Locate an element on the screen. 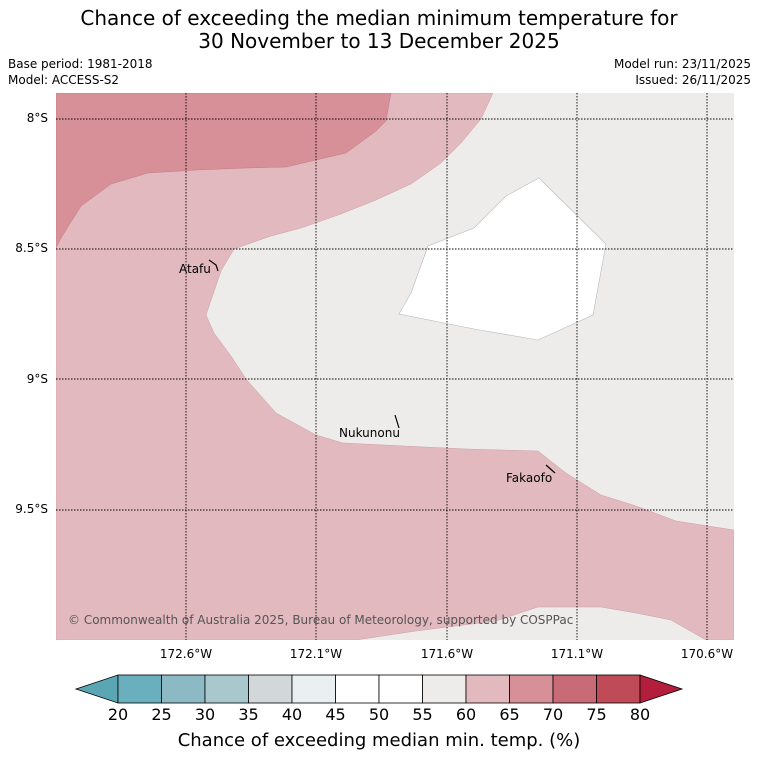 This screenshot has height=781, width=758. colorbar-extend-high is located at coordinates (661, 689).